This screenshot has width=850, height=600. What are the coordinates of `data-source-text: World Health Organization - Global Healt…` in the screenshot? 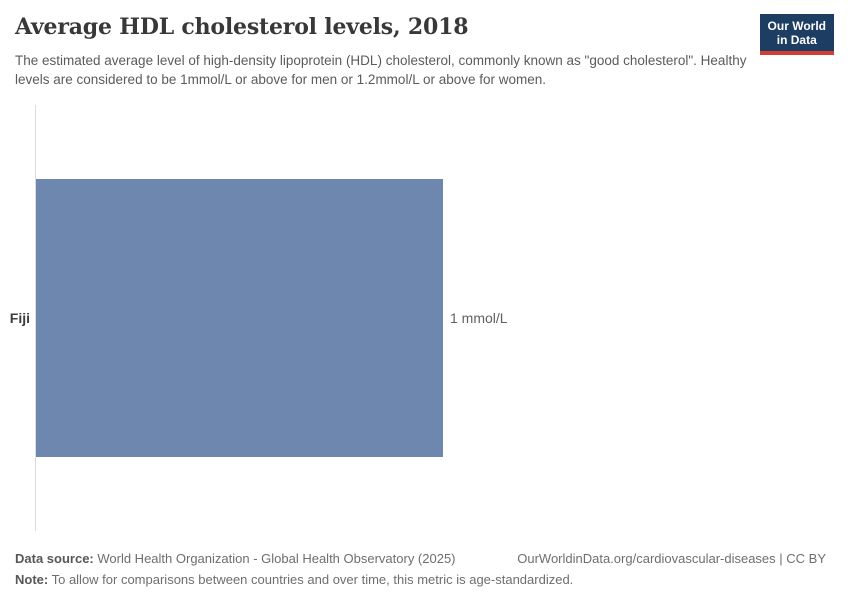 It's located at (274, 558).